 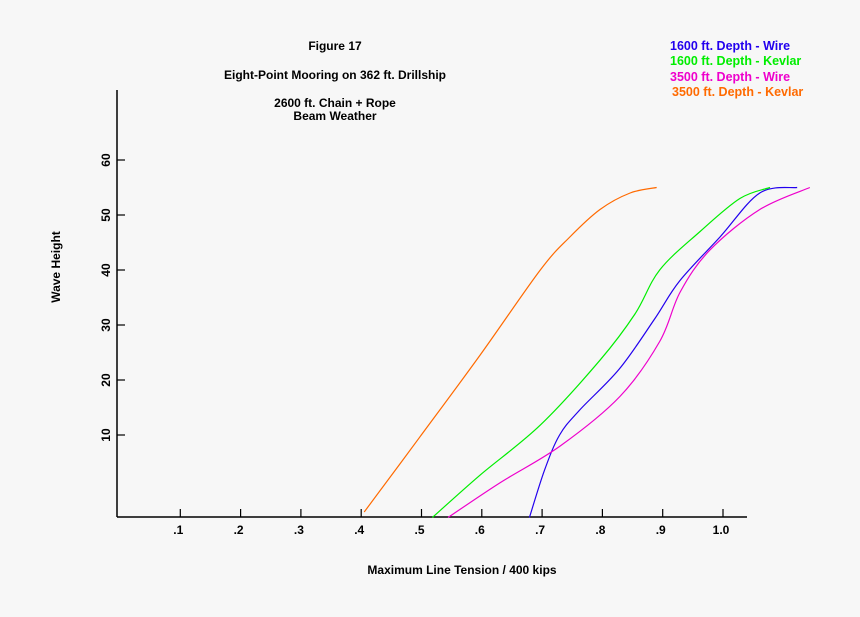 What do you see at coordinates (106, 215) in the screenshot?
I see `y-tick-label: 50` at bounding box center [106, 215].